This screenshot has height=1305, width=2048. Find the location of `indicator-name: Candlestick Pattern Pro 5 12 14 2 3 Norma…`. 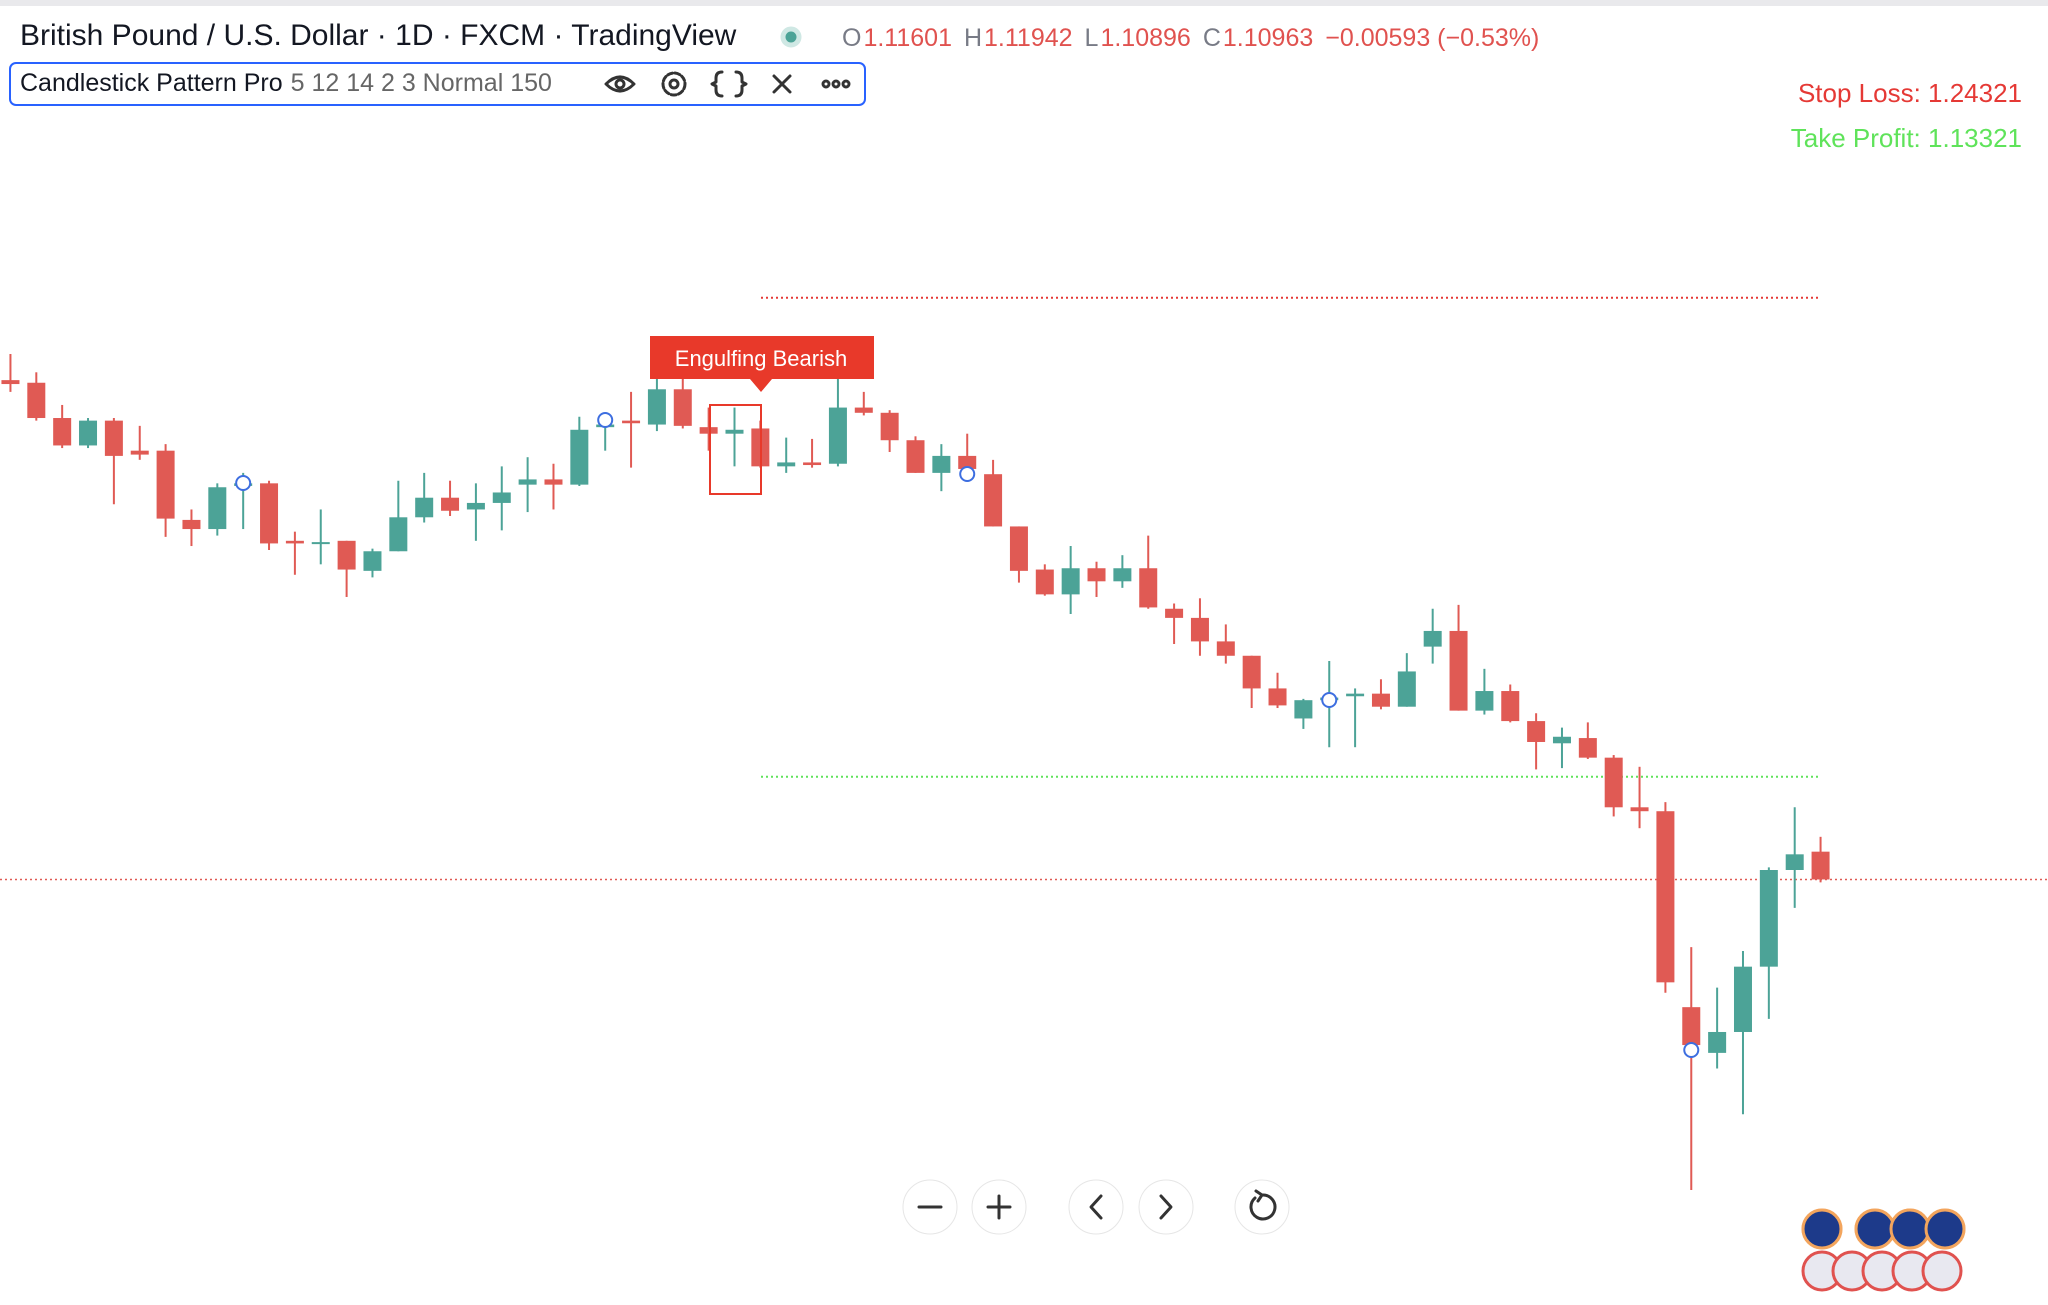

indicator-name: Candlestick Pattern Pro 5 12 14 2 3 Norma… is located at coordinates (286, 83).